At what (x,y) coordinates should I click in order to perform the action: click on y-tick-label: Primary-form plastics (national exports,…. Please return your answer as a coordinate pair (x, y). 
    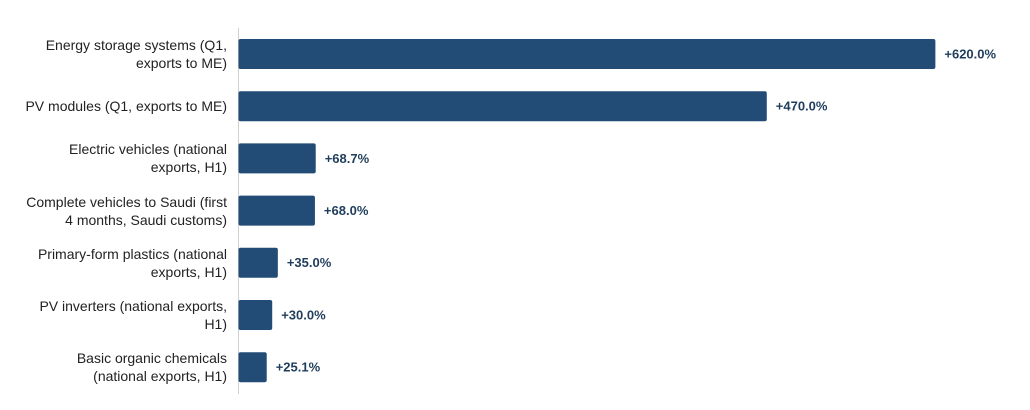
    Looking at the image, I should click on (132, 262).